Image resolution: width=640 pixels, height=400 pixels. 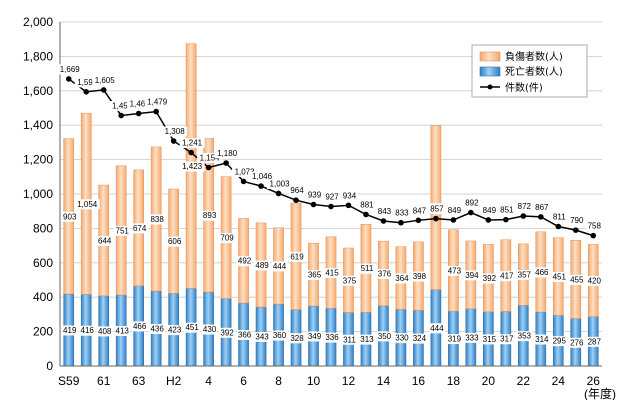 I want to click on label-deaths: 343, so click(x=262, y=337).